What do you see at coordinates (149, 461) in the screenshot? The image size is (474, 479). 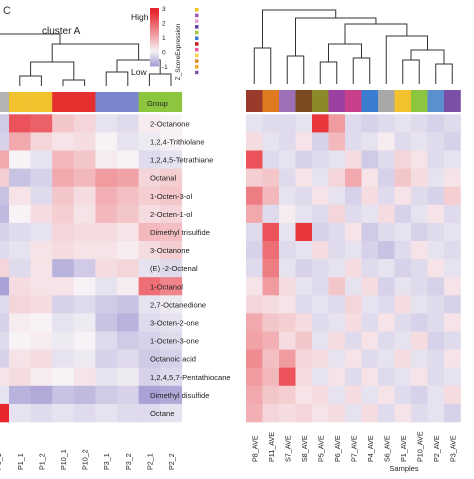 I see `left-column-label: P2_1` at bounding box center [149, 461].